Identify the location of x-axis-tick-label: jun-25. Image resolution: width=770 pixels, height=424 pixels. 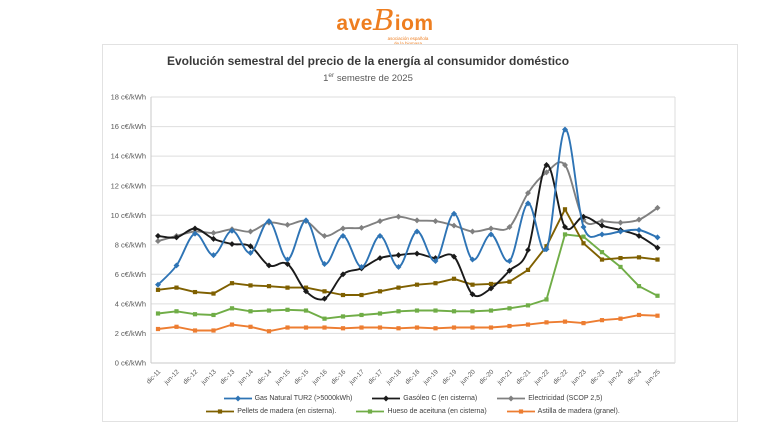
(652, 377).